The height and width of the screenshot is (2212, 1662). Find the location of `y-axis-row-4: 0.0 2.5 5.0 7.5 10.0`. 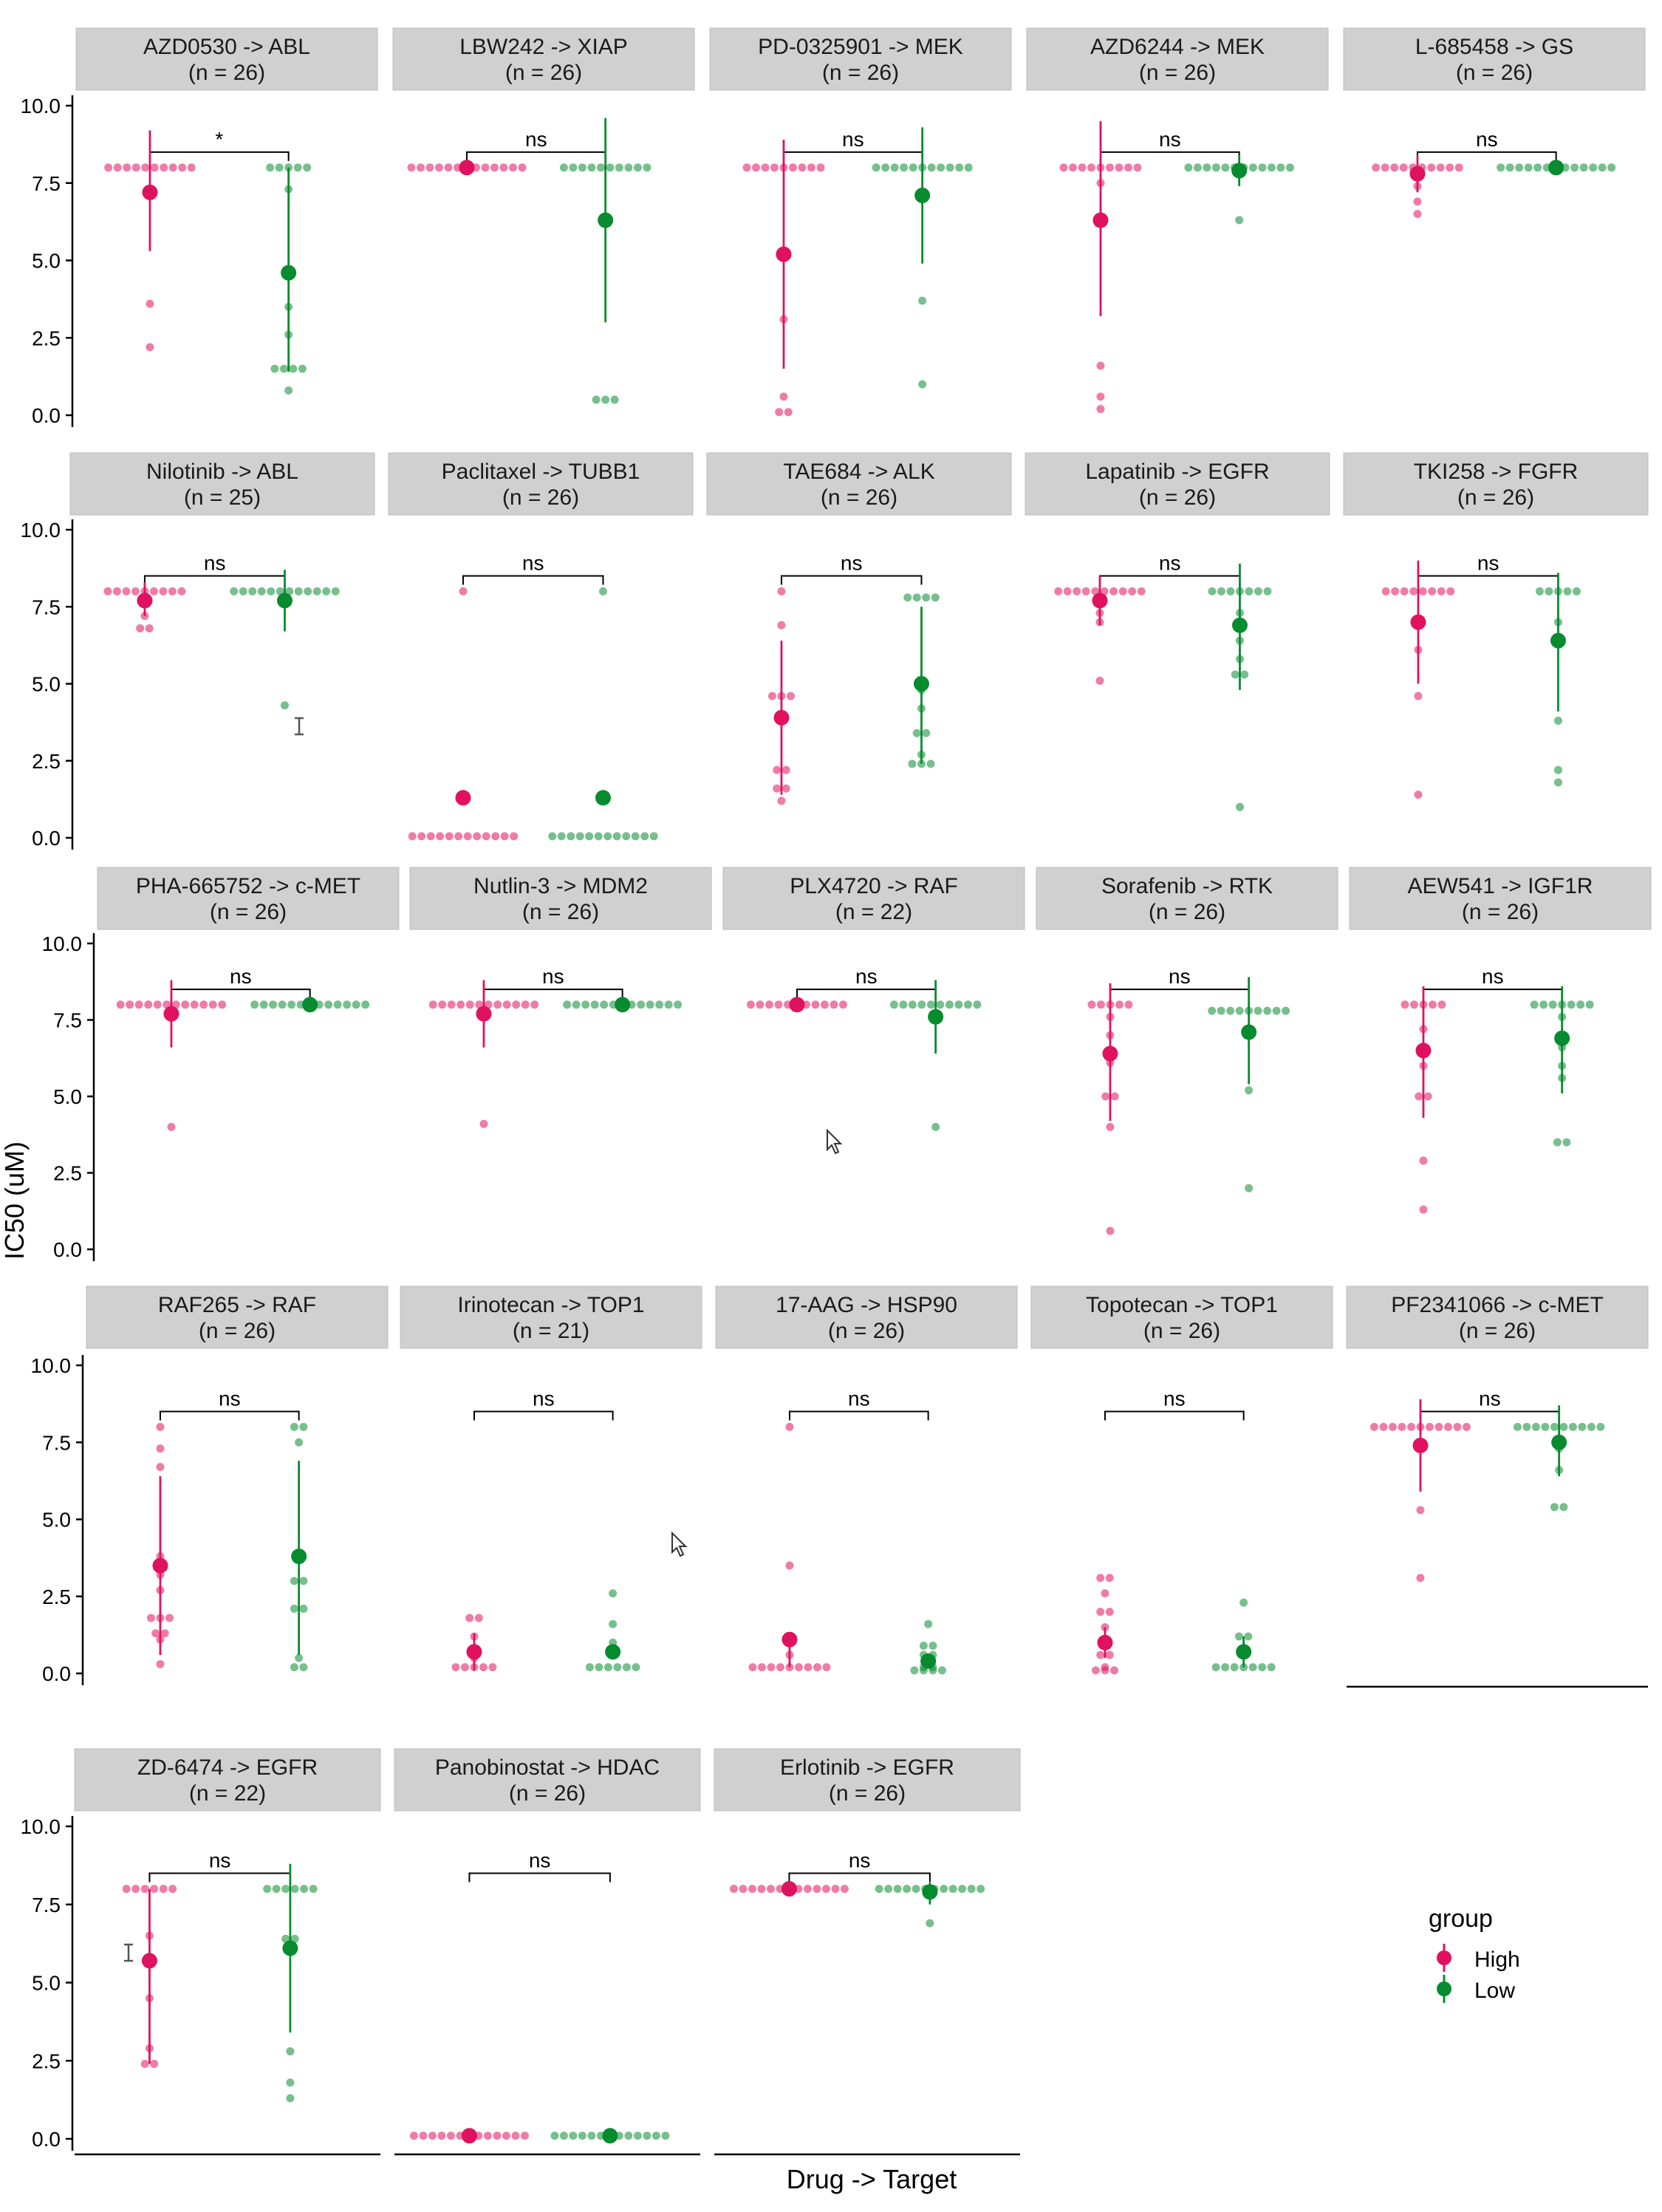

y-axis-row-4: 0.0 2.5 5.0 7.5 10.0 is located at coordinates (57, 1520).